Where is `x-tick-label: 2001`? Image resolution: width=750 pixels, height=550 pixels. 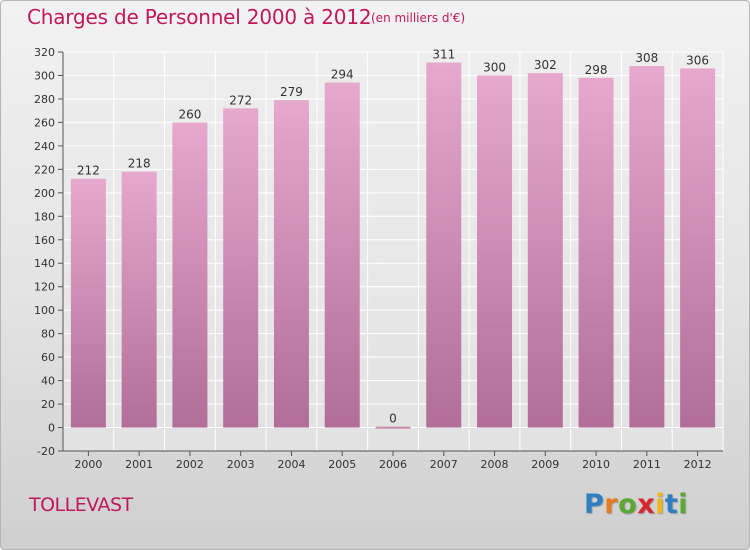
x-tick-label: 2001 is located at coordinates (139, 464).